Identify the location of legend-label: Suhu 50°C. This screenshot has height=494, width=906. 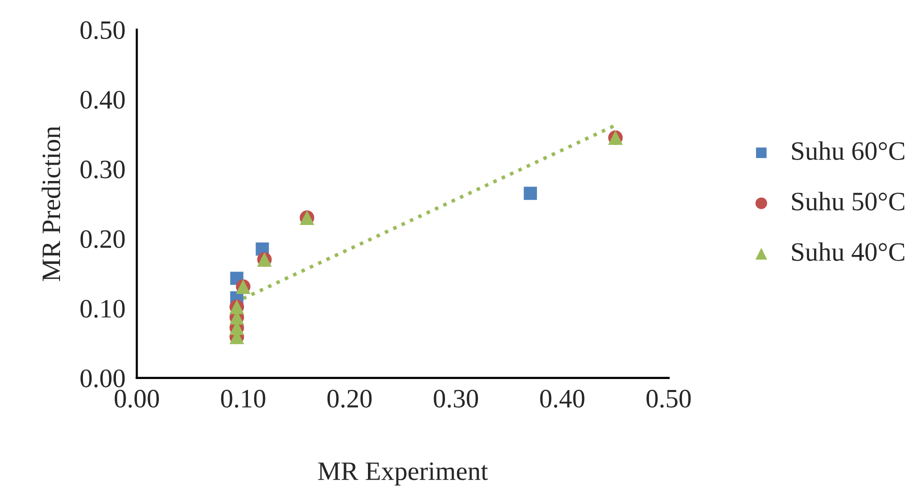
(848, 201).